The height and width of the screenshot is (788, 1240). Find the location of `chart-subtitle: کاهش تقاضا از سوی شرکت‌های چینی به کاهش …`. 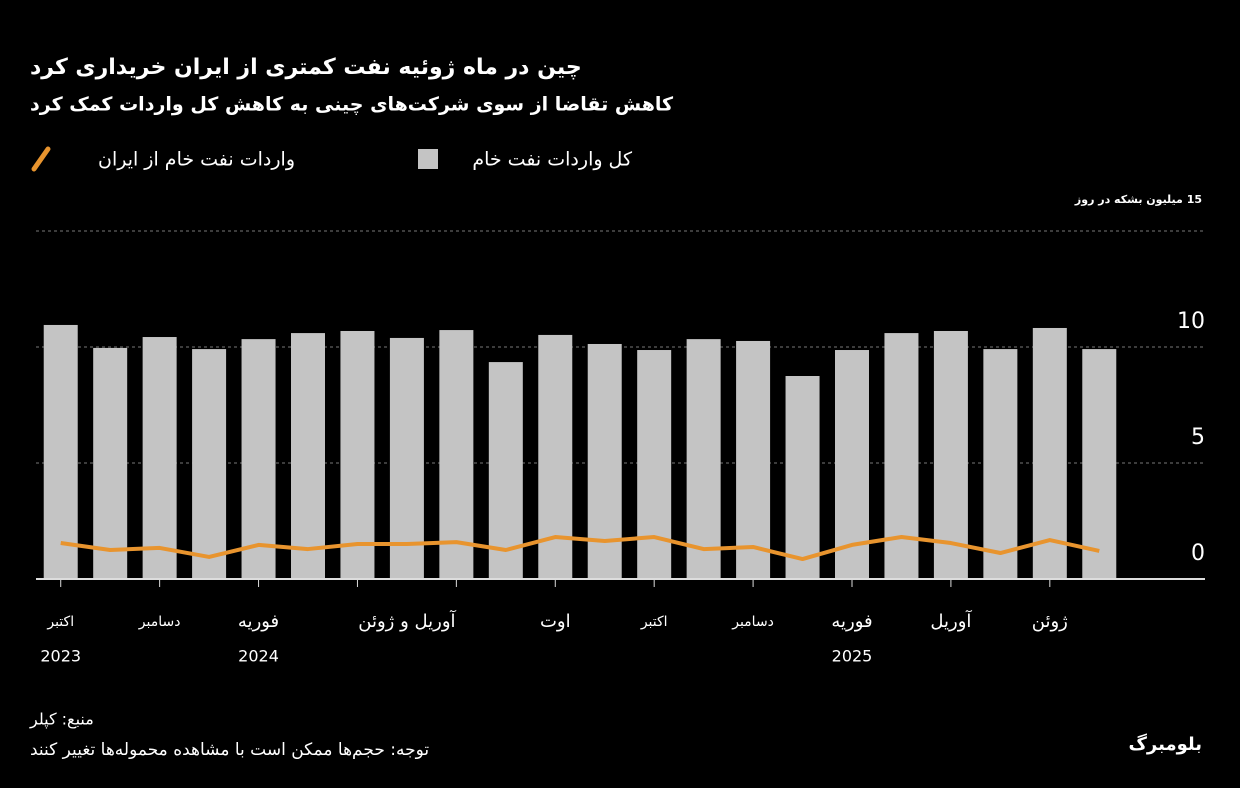

chart-subtitle: کاهش تقاضا از سوی شرکت‌های چینی به کاهش … is located at coordinates (352, 105).